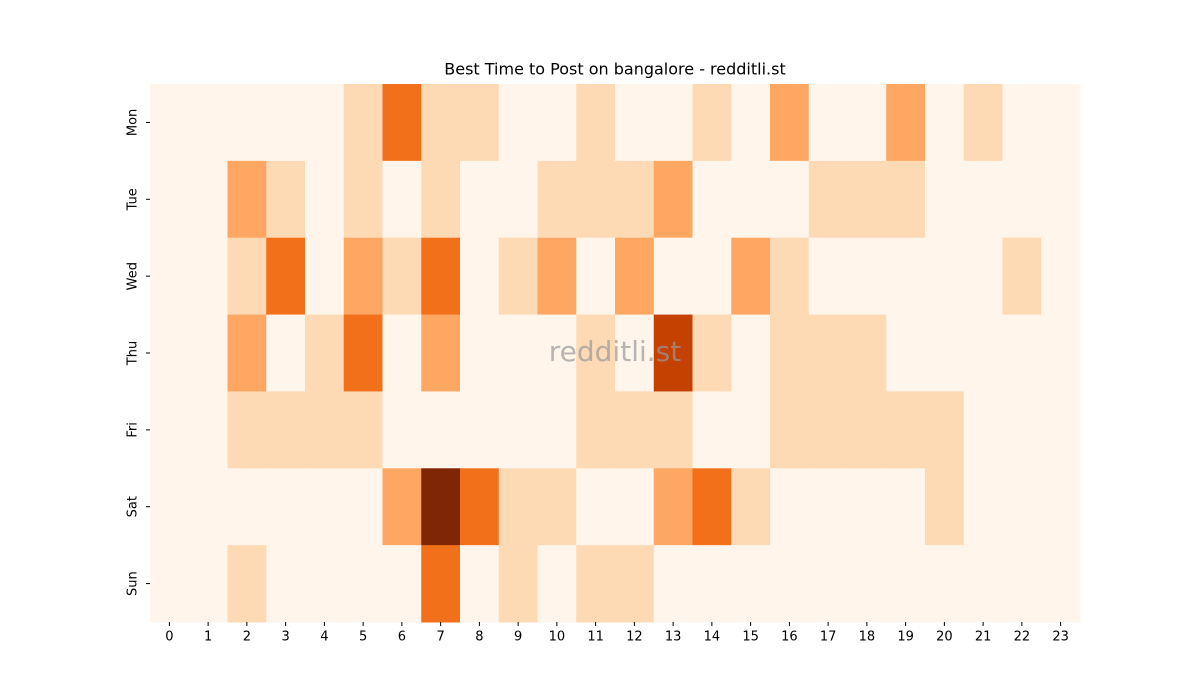  Describe the element at coordinates (518, 637) in the screenshot. I see `x-tick-label: 9` at that location.